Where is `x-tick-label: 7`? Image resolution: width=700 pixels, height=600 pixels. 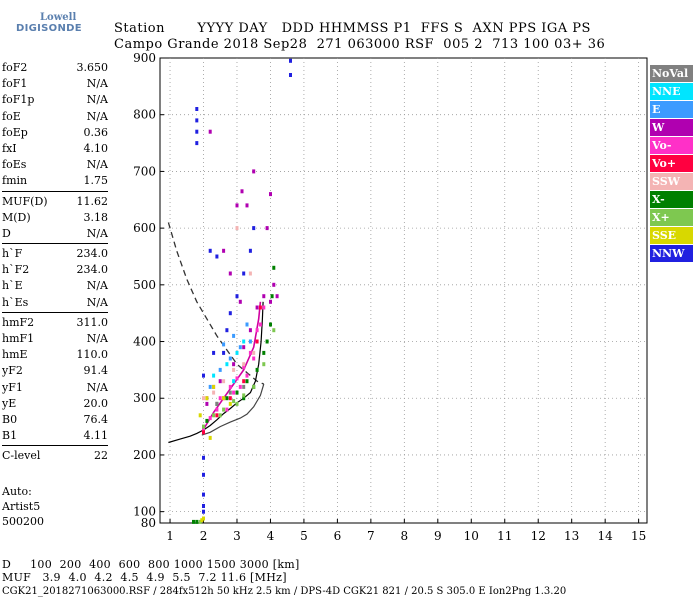 x-tick-label: 7 is located at coordinates (371, 536).